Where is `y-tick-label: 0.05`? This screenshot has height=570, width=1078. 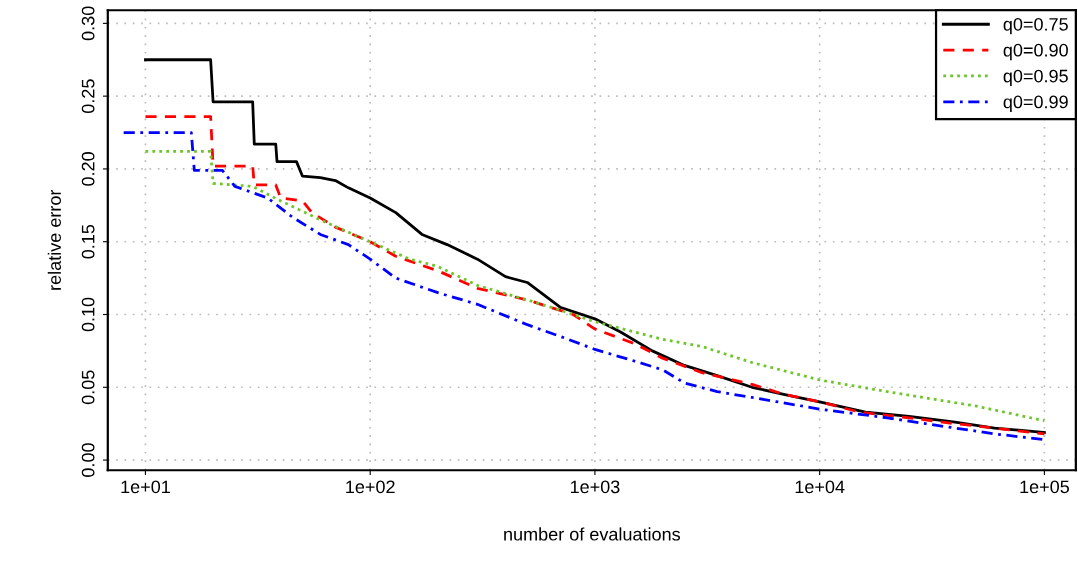 y-tick-label: 0.05 is located at coordinates (88, 387).